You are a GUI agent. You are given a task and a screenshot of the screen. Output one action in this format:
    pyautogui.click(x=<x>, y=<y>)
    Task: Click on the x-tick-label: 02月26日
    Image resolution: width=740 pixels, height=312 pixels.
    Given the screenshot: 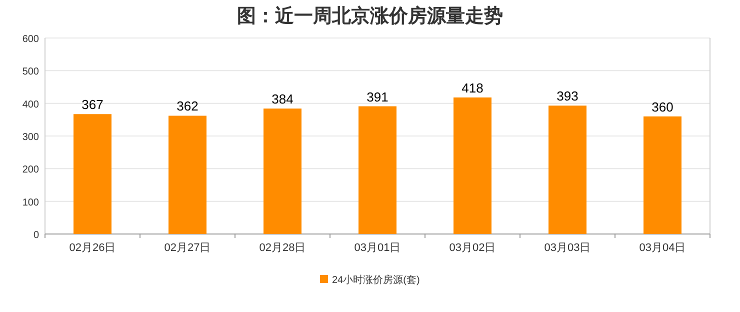 What is the action you would take?
    pyautogui.click(x=92, y=248)
    